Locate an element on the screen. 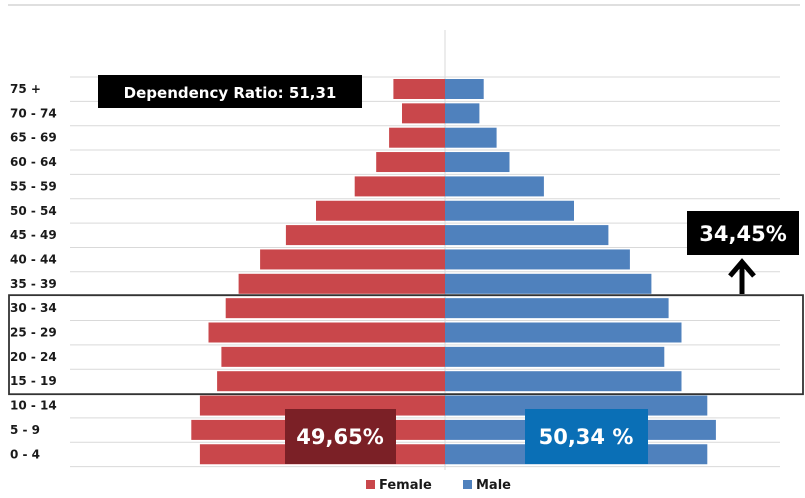 Image resolution: width=805 pixels, height=498 pixels. tick-label: 25 - 29 is located at coordinates (33, 333).